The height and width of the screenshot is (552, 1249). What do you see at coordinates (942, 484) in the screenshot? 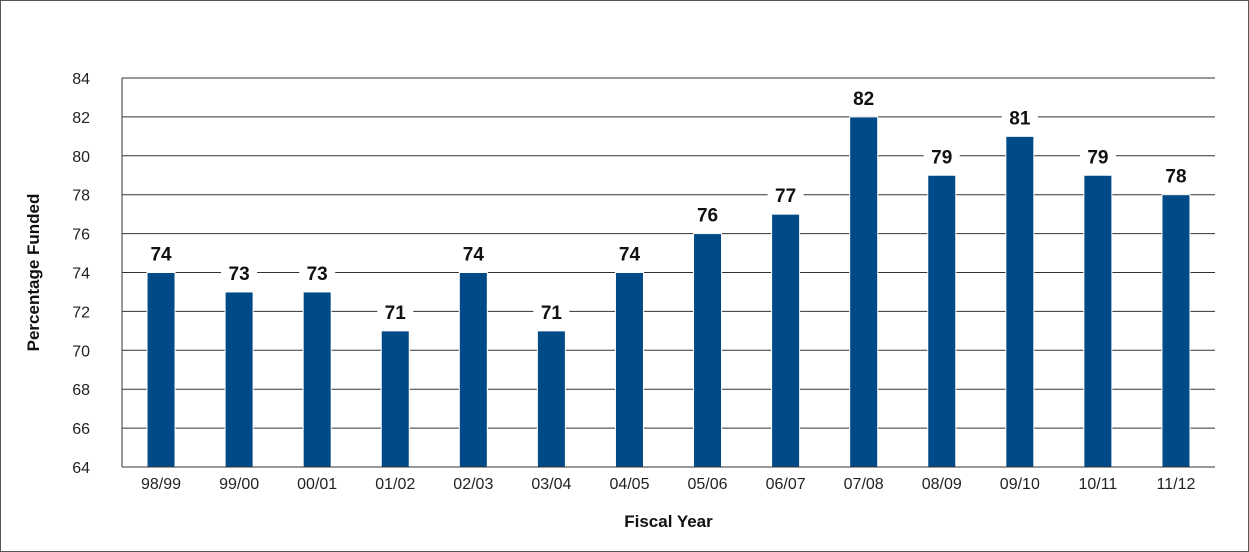
I see `x-tick-label: 08/09` at bounding box center [942, 484].